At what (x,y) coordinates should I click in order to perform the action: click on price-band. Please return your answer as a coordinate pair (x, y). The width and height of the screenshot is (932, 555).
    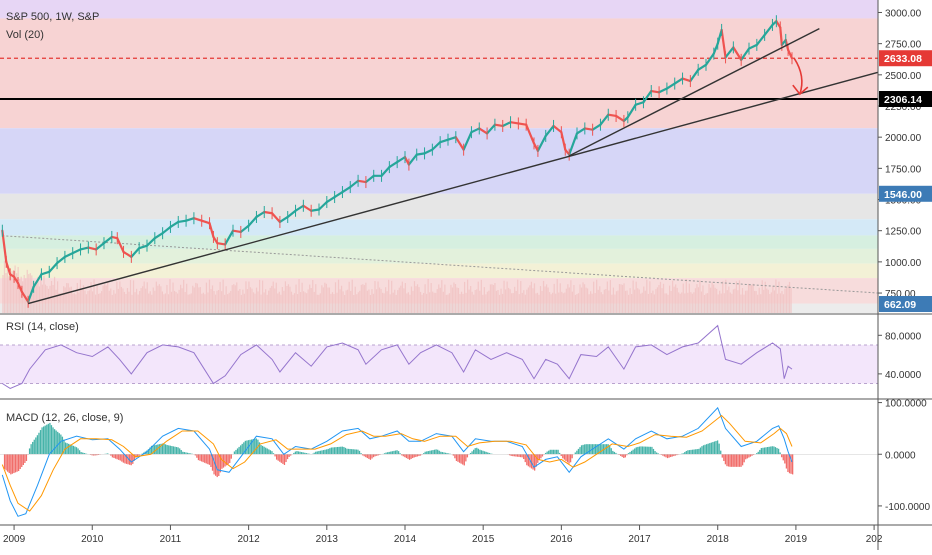
    Looking at the image, I should click on (439, 206).